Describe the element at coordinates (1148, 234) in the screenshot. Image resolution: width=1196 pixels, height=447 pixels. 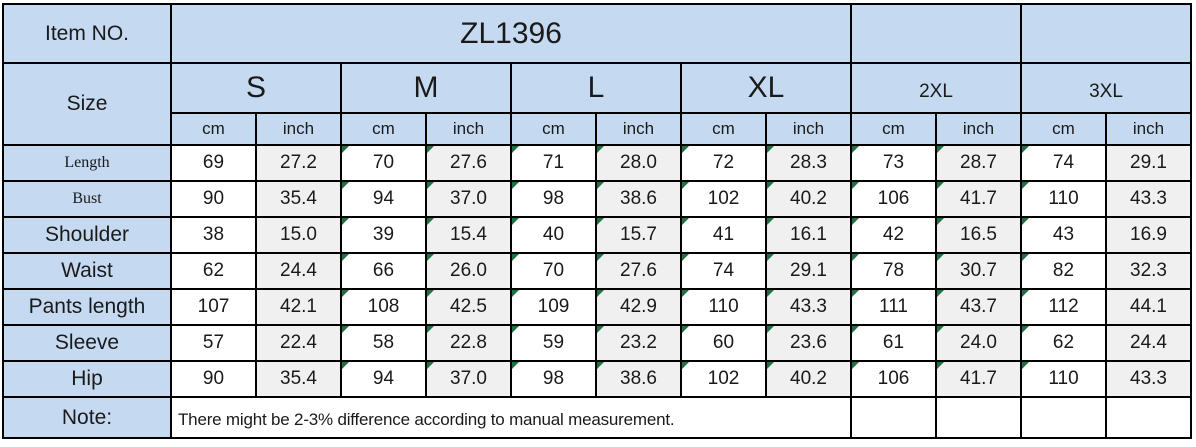
I see `value-text: 16.9` at that location.